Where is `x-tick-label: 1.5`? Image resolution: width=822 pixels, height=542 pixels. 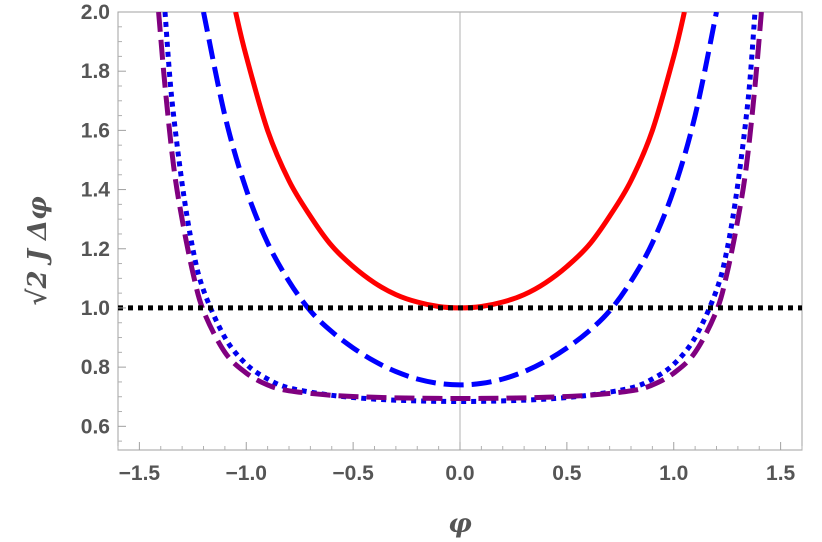 x-tick-label: 1.5 is located at coordinates (781, 473).